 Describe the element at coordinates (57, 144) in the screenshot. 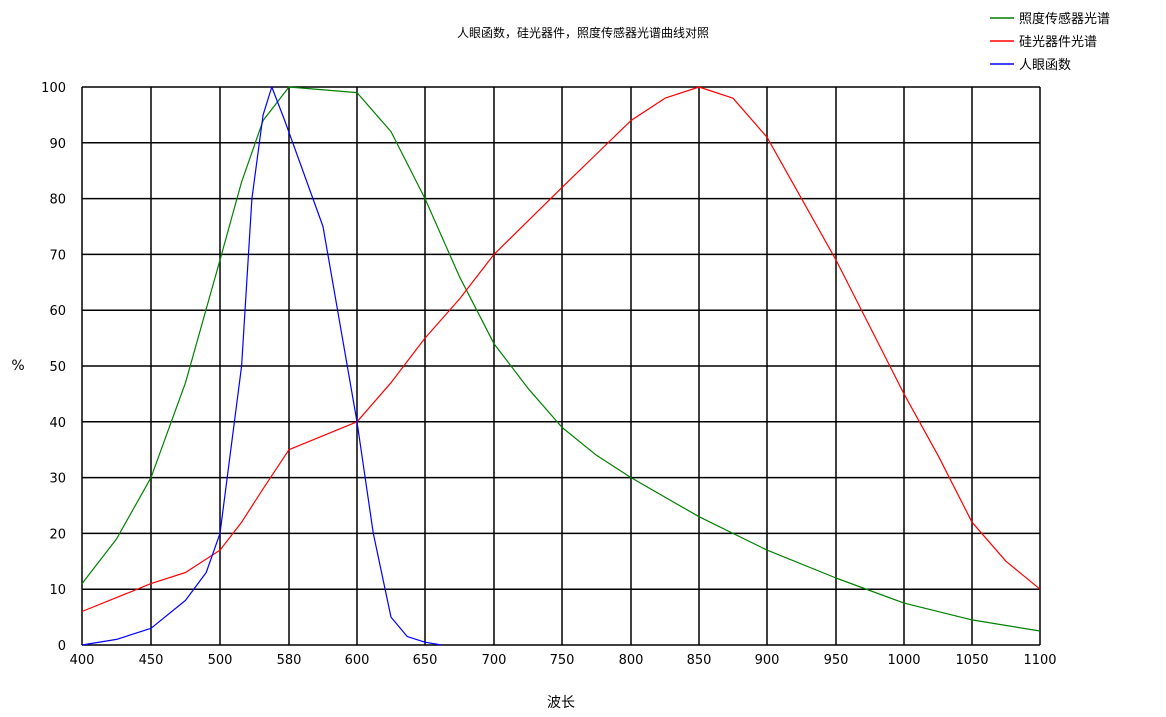

I see `y-tick-label: 90` at that location.